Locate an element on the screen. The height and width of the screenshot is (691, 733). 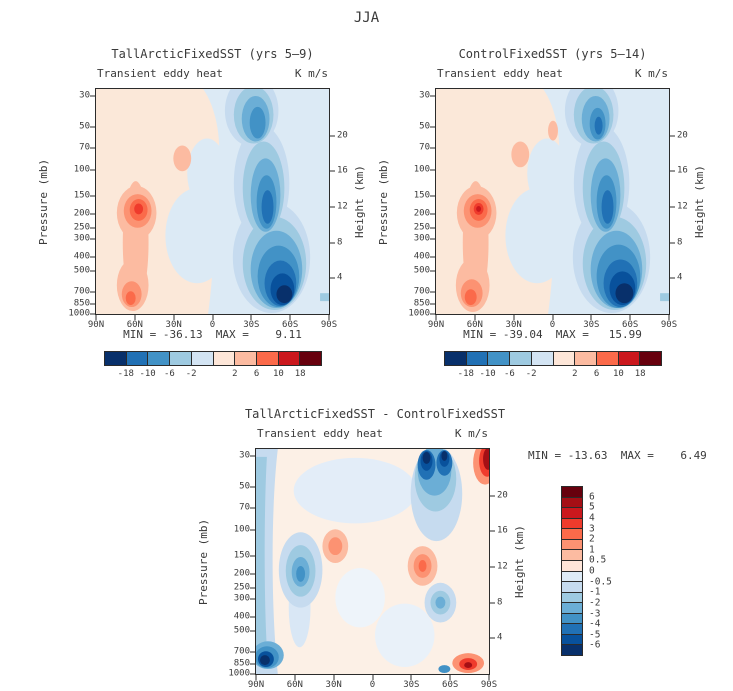
pressure-tick-label: 250 is located at coordinates (421, 227).